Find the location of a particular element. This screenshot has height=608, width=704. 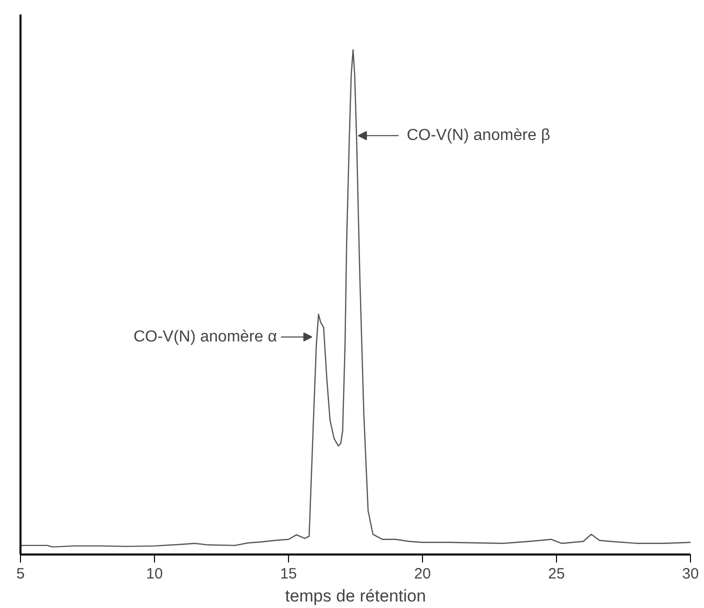

x-axis-title: temps de rétention is located at coordinates (355, 596).